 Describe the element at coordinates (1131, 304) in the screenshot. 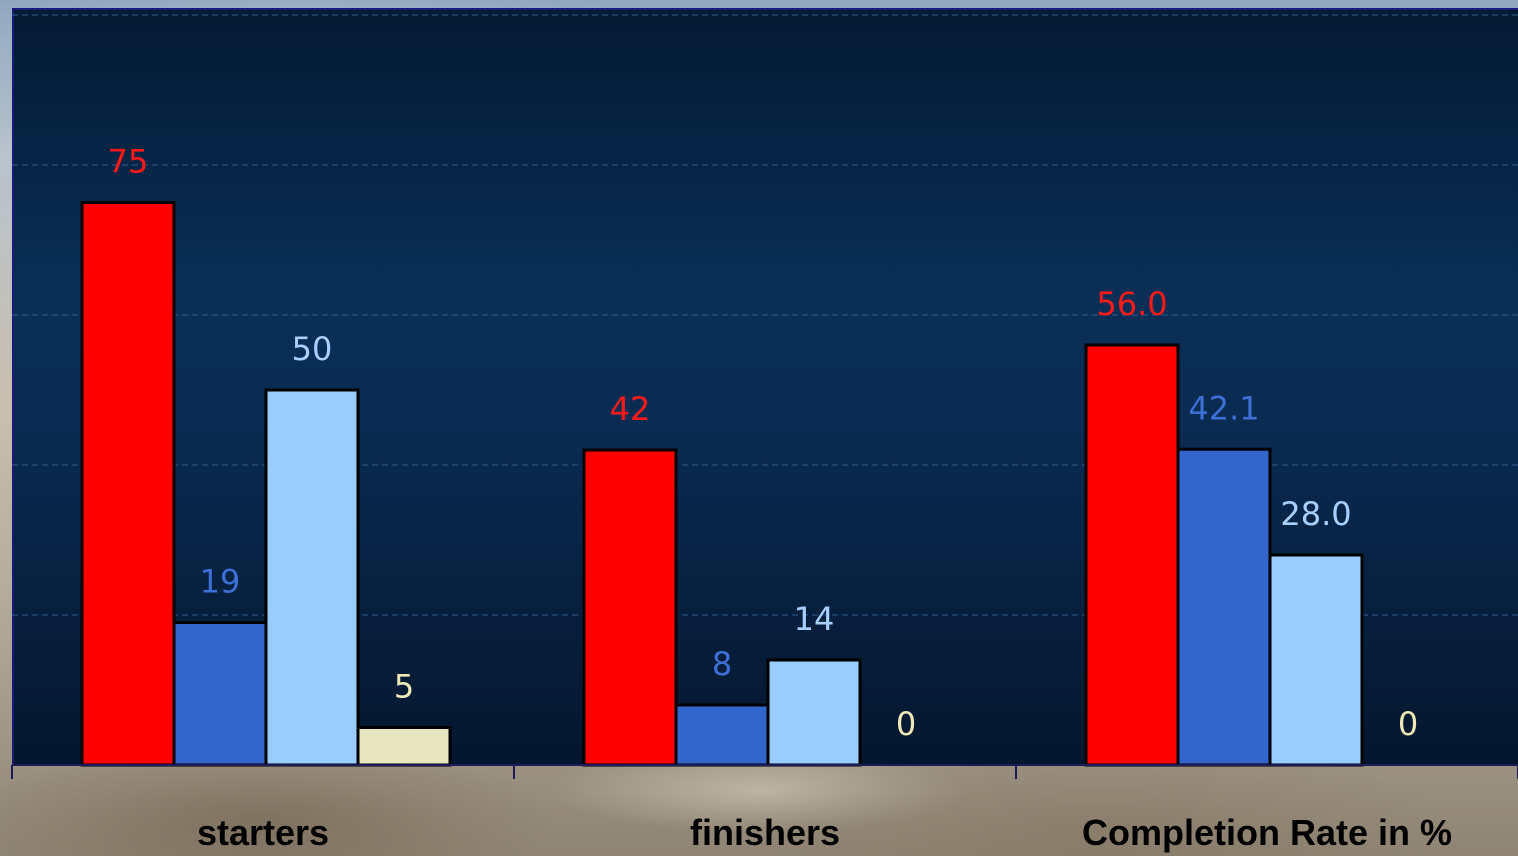

I see `data-label: 56.0` at that location.